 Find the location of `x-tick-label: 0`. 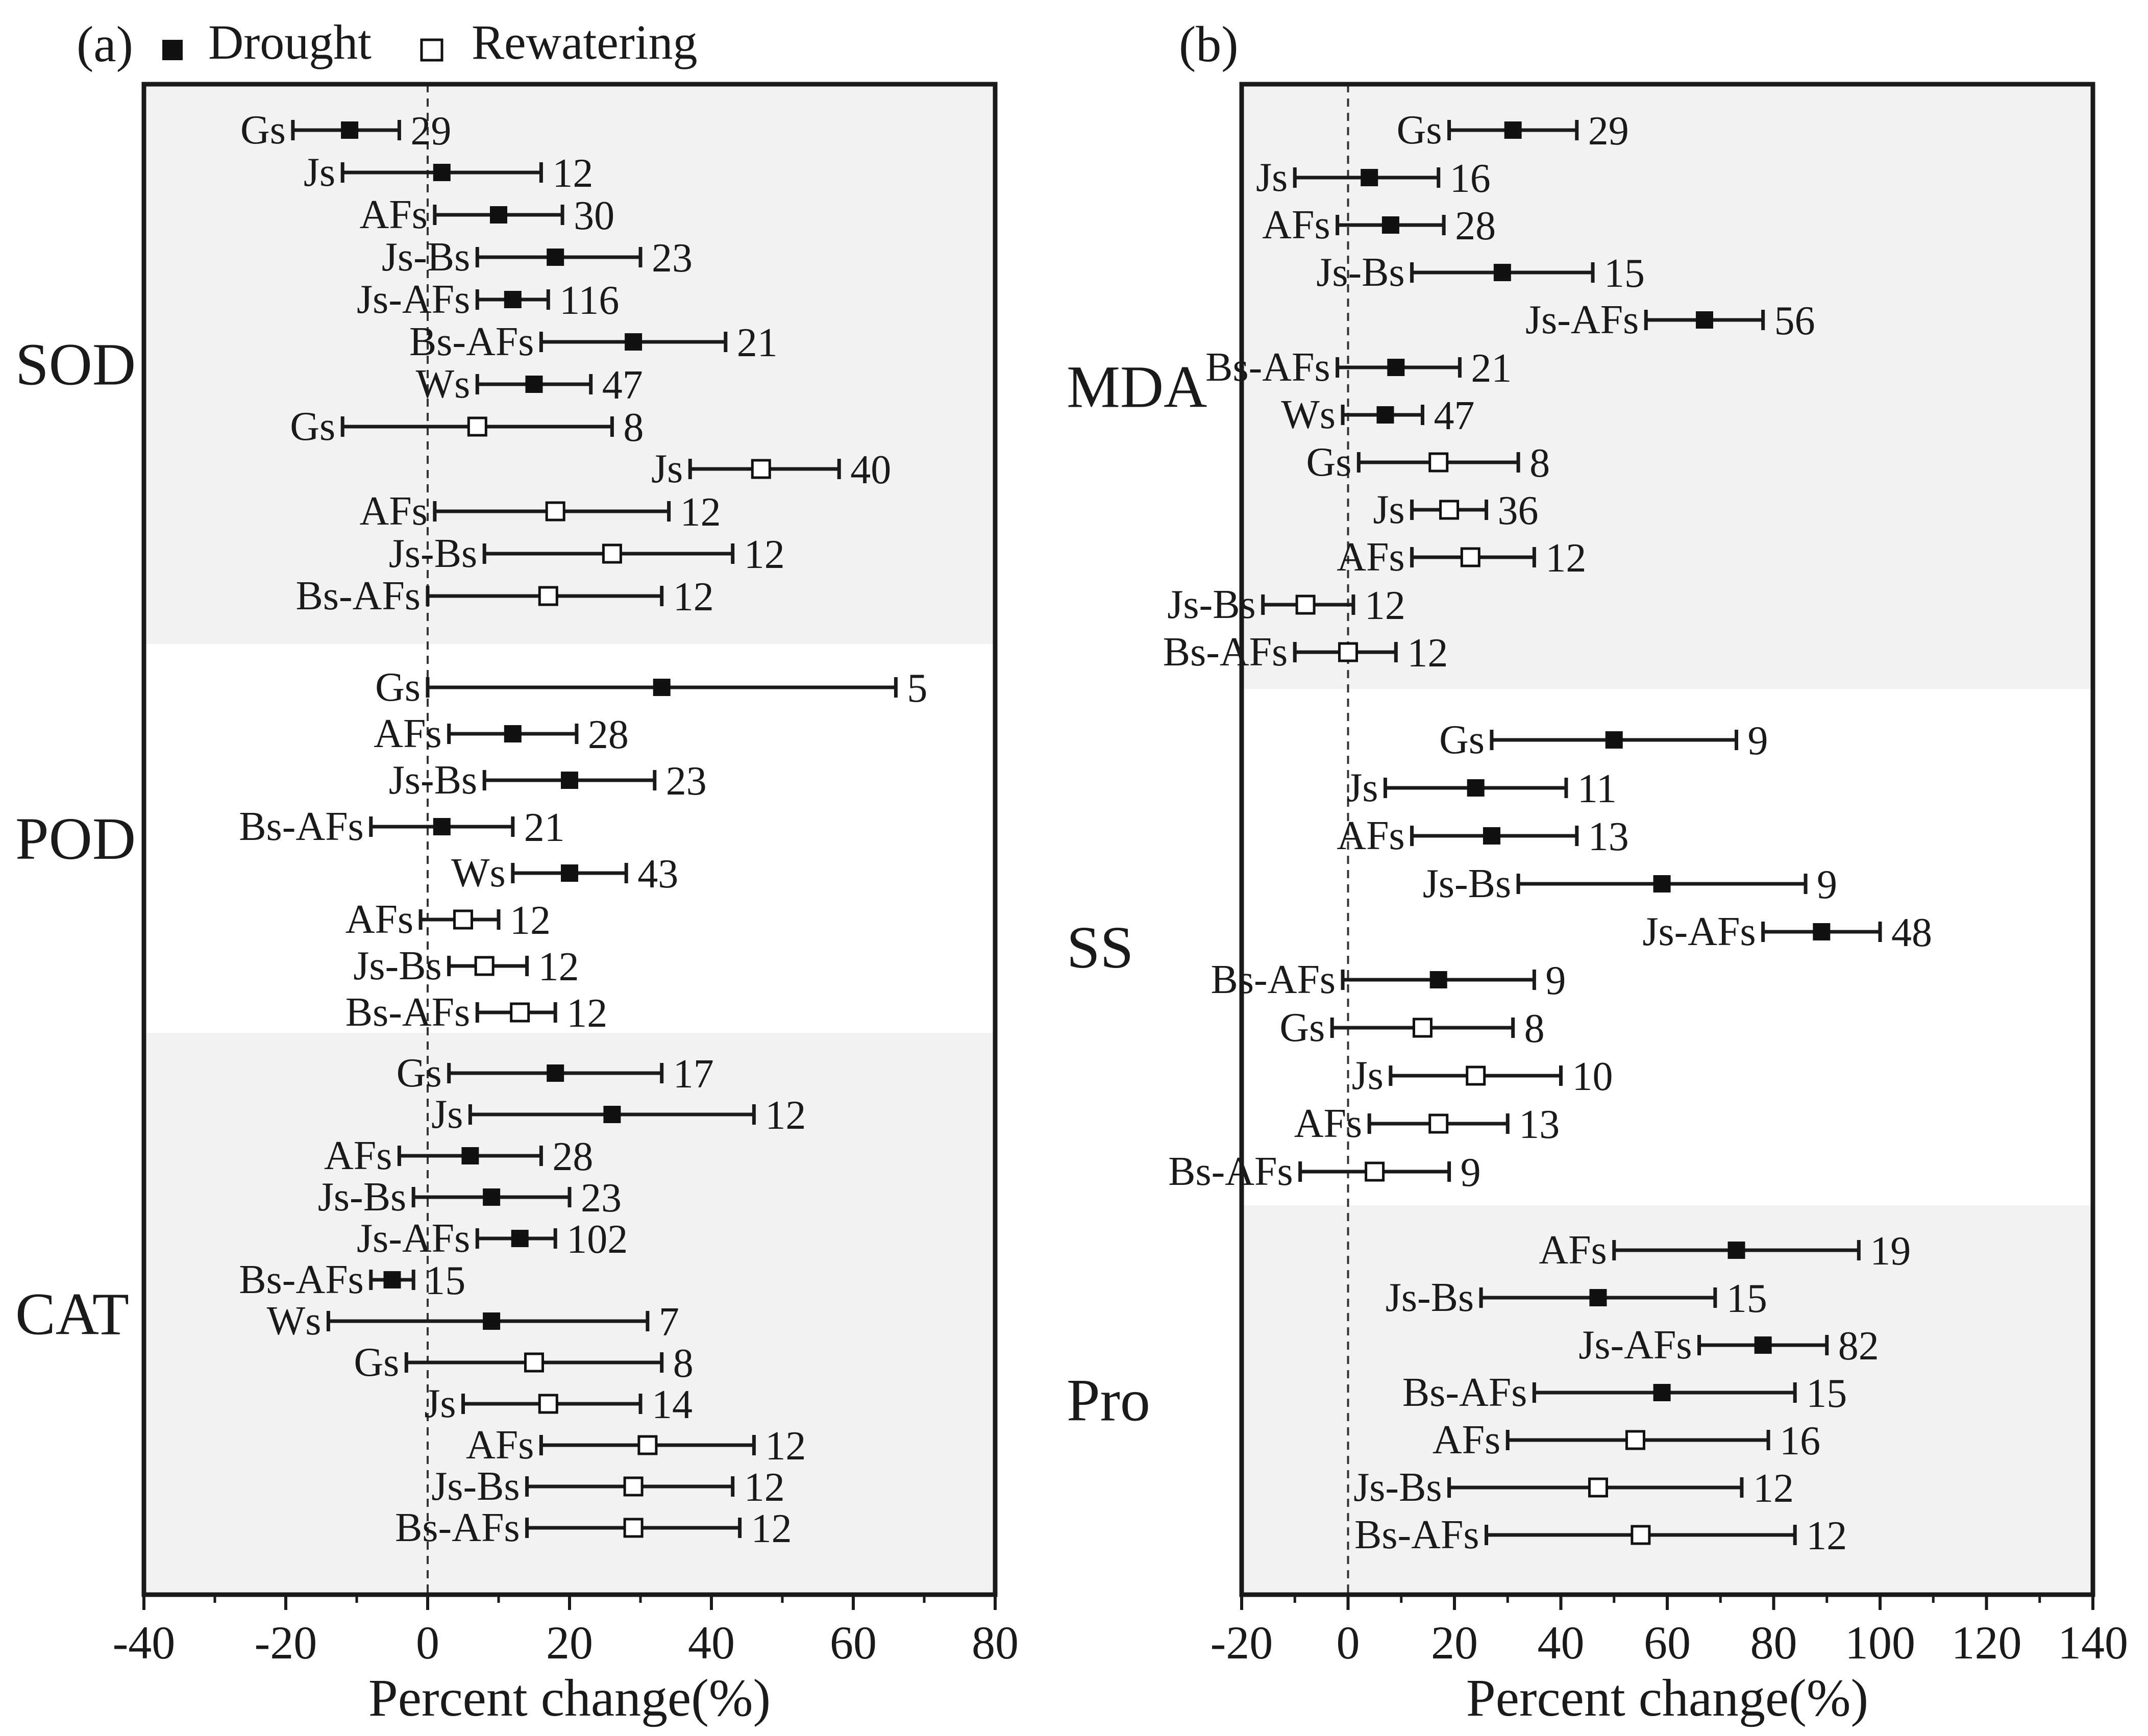

x-tick-label: 0 is located at coordinates (428, 1643).